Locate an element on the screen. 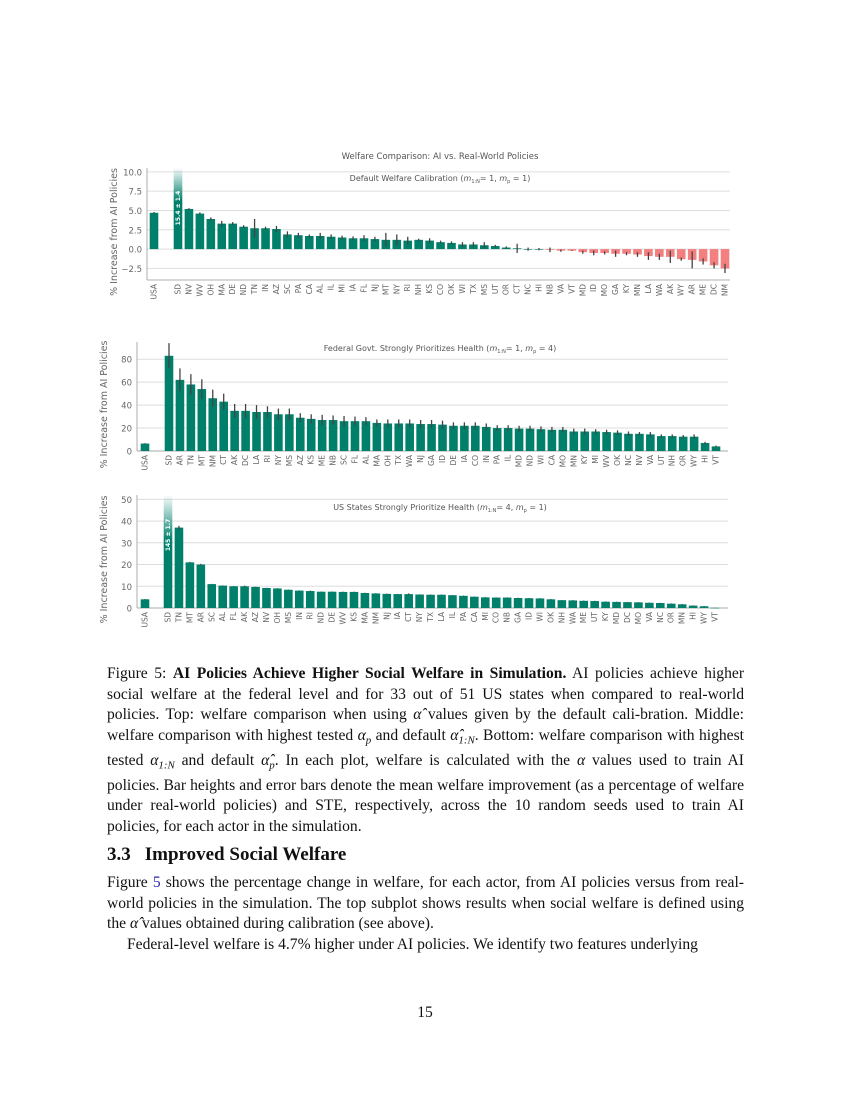 The image size is (850, 1100). x-tick-label: IN is located at coordinates (486, 459).